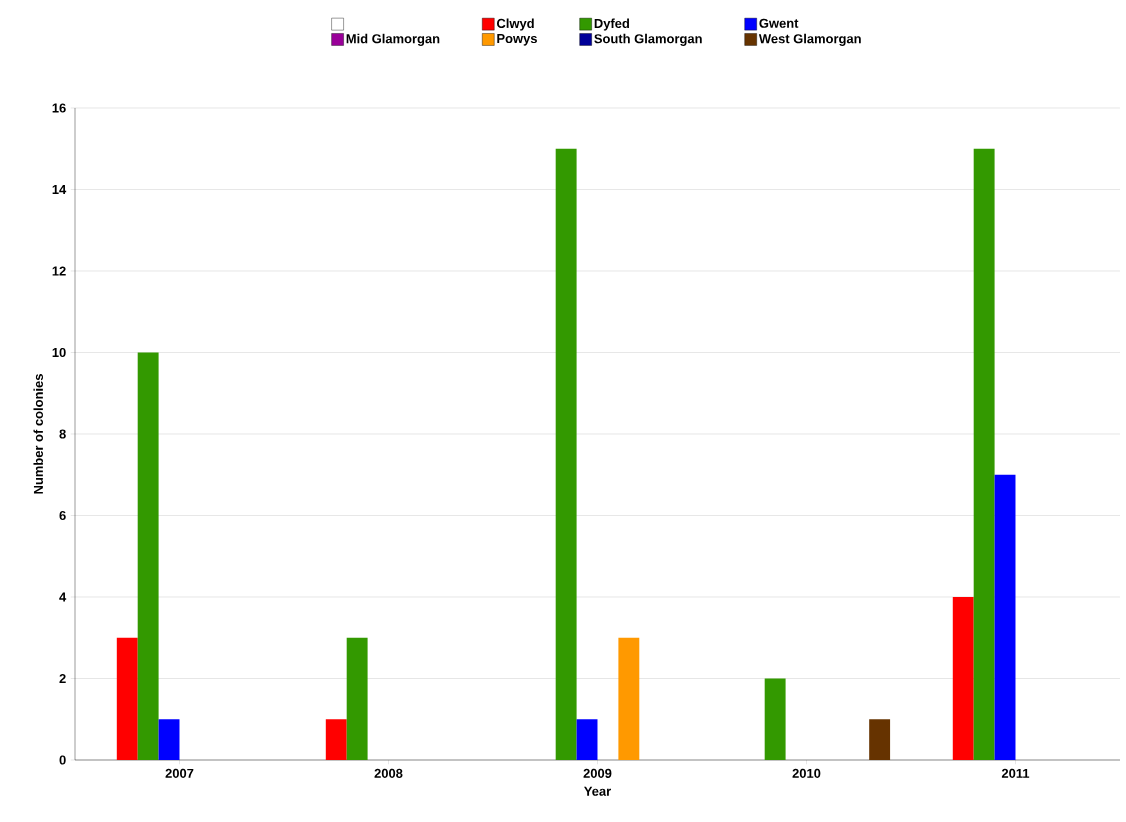 This screenshot has width=1126, height=822. Describe the element at coordinates (62, 678) in the screenshot. I see `y-tick-label: 2` at that location.